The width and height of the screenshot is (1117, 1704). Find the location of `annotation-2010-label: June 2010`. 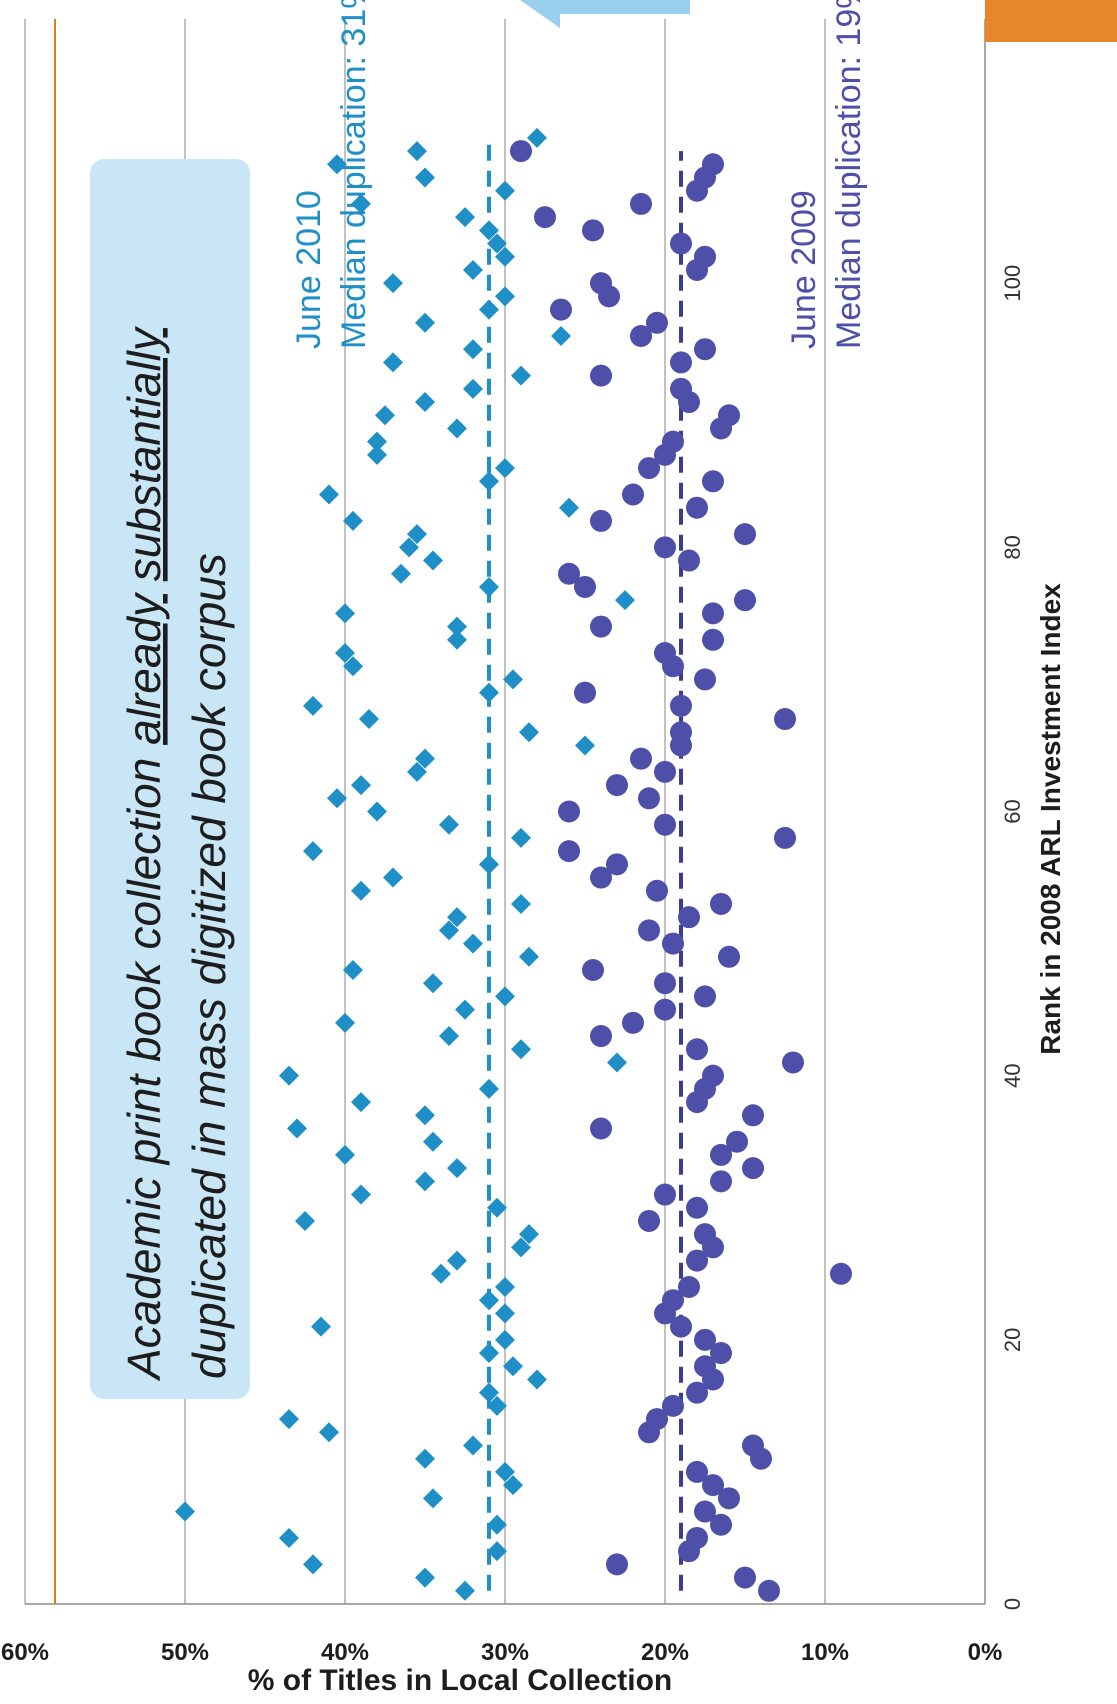

annotation-2010-label: June 2010 is located at coordinates (309, 269).